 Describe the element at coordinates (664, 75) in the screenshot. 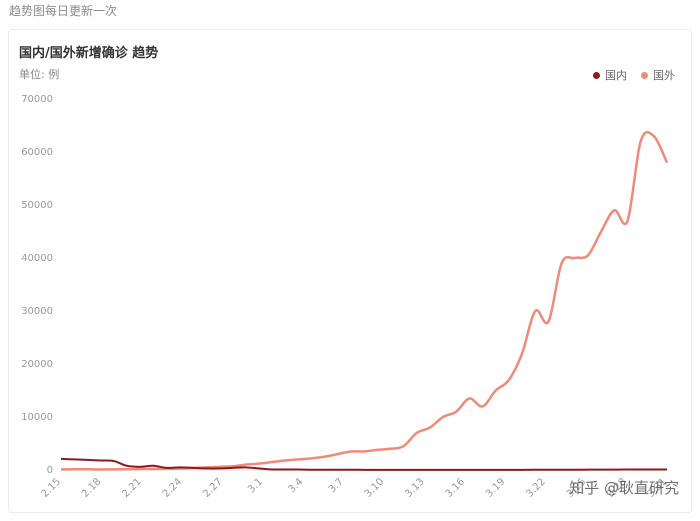

I see `legend-label: 国外` at that location.